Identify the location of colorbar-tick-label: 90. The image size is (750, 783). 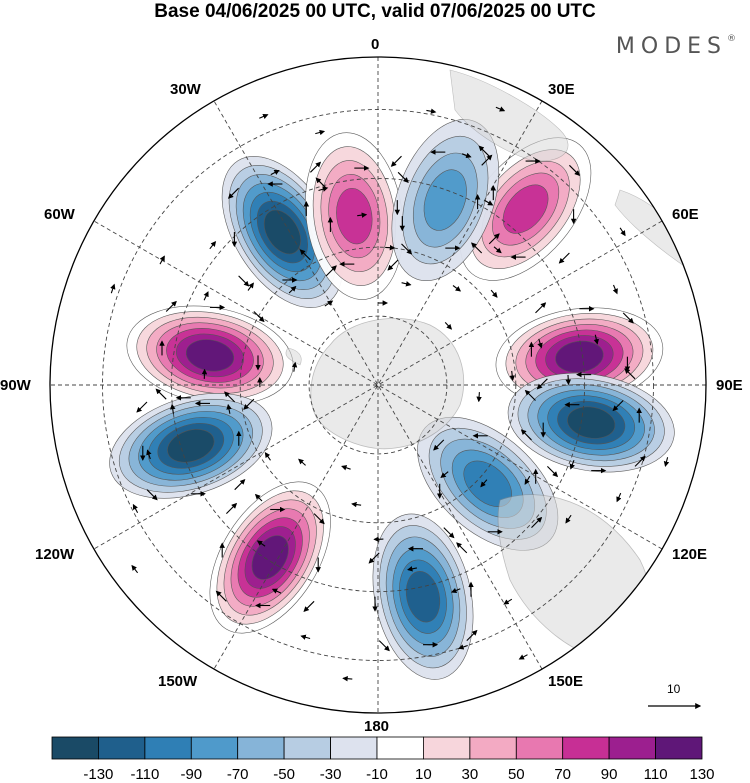
(609, 774).